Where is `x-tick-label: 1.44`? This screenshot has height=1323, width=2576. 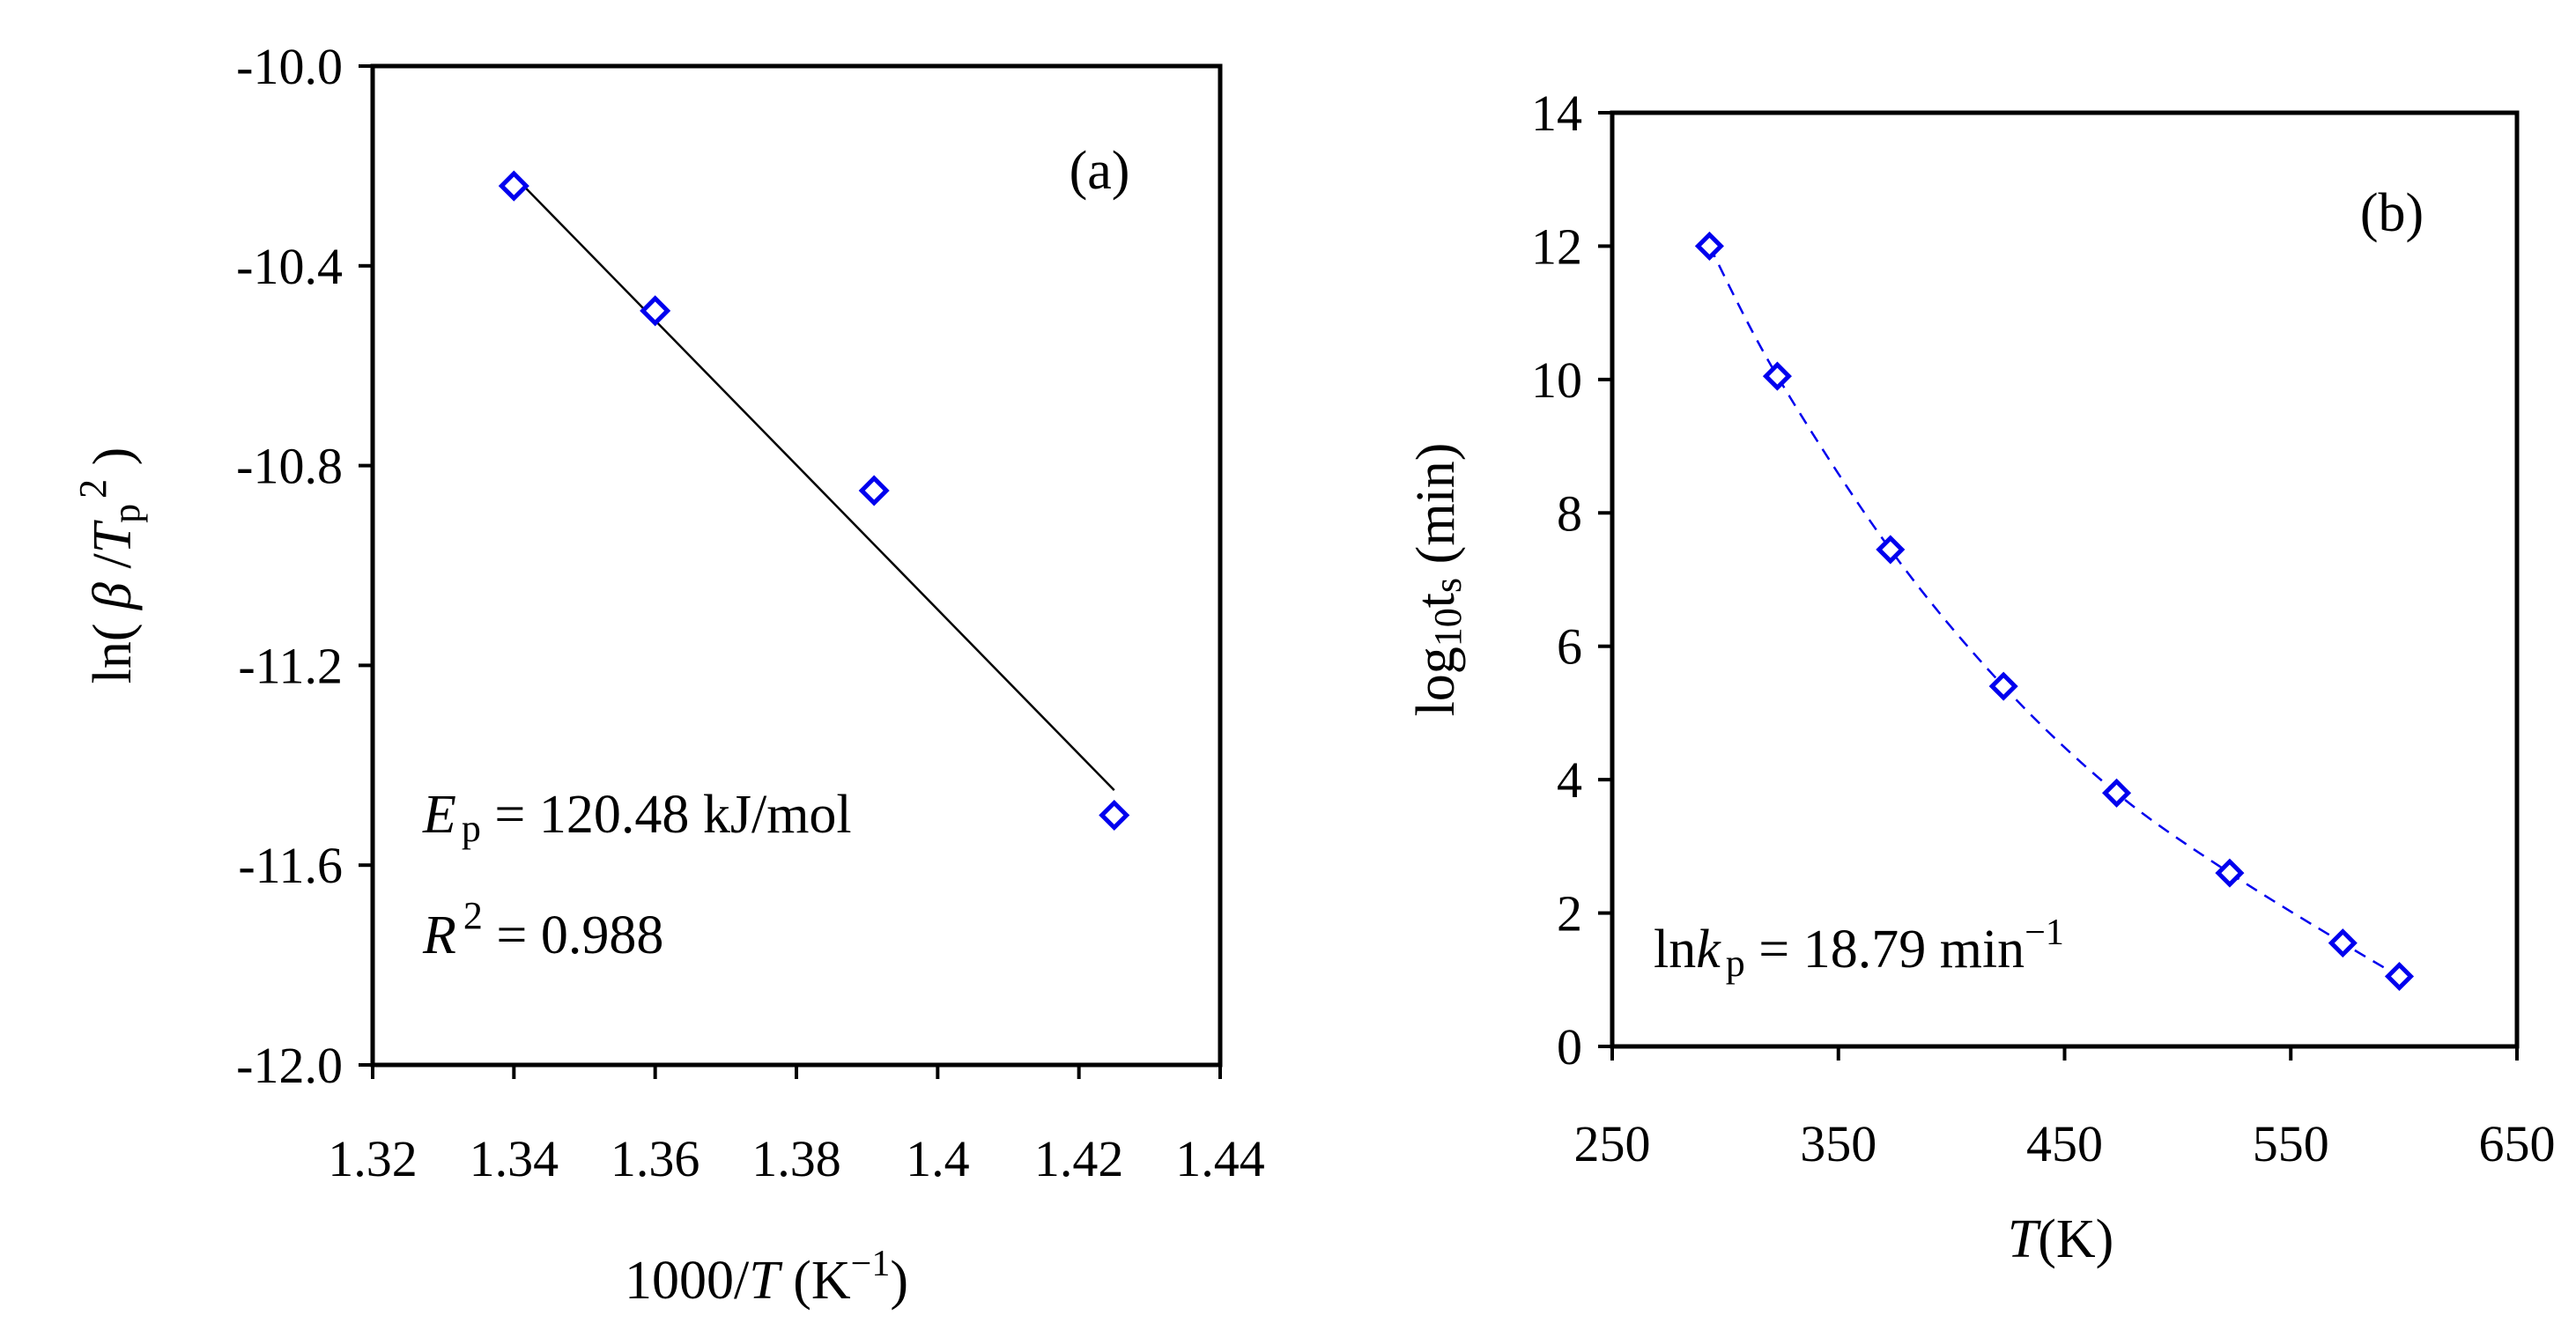
x-tick-label: 1.44 is located at coordinates (1220, 1158).